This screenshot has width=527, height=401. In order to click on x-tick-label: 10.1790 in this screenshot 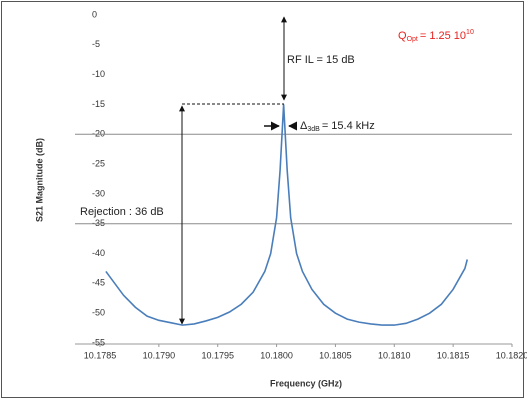, I will do `click(159, 355)`.